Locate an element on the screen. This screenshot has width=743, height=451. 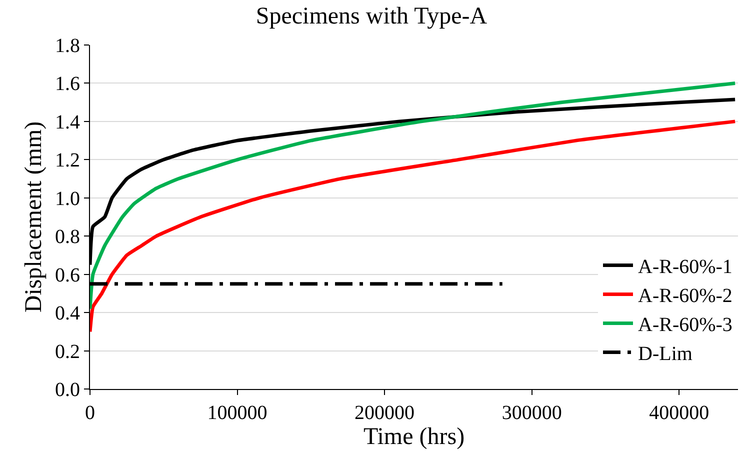
x-tick-label: 200000 is located at coordinates (384, 413).